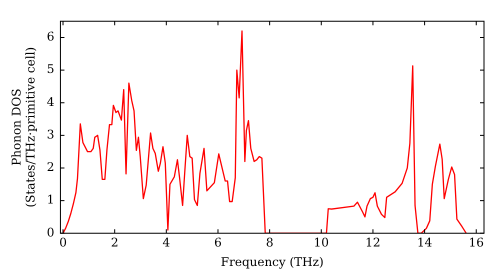  What do you see at coordinates (424, 243) in the screenshot?
I see `x-tick-label: 14` at bounding box center [424, 243].